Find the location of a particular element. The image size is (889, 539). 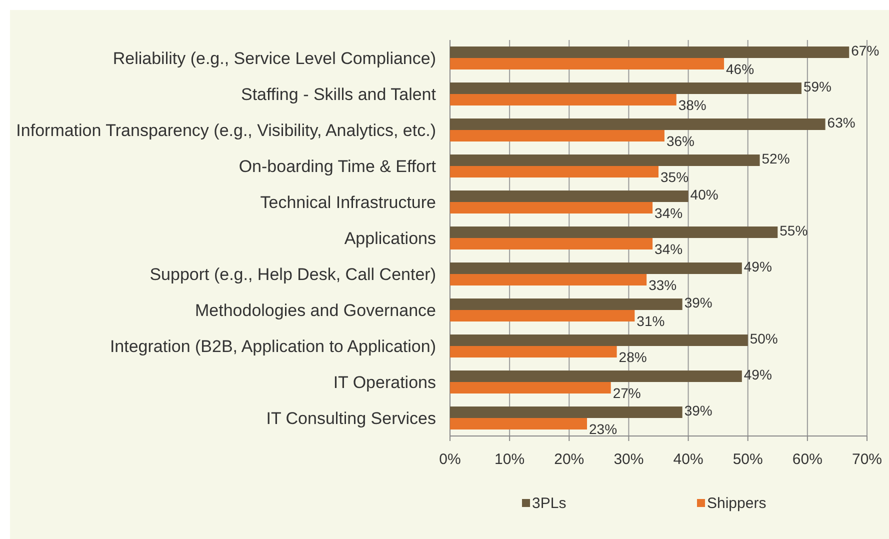

y-tick-label: Reliability (e.g., Service Level Compliance) is located at coordinates (274, 58).